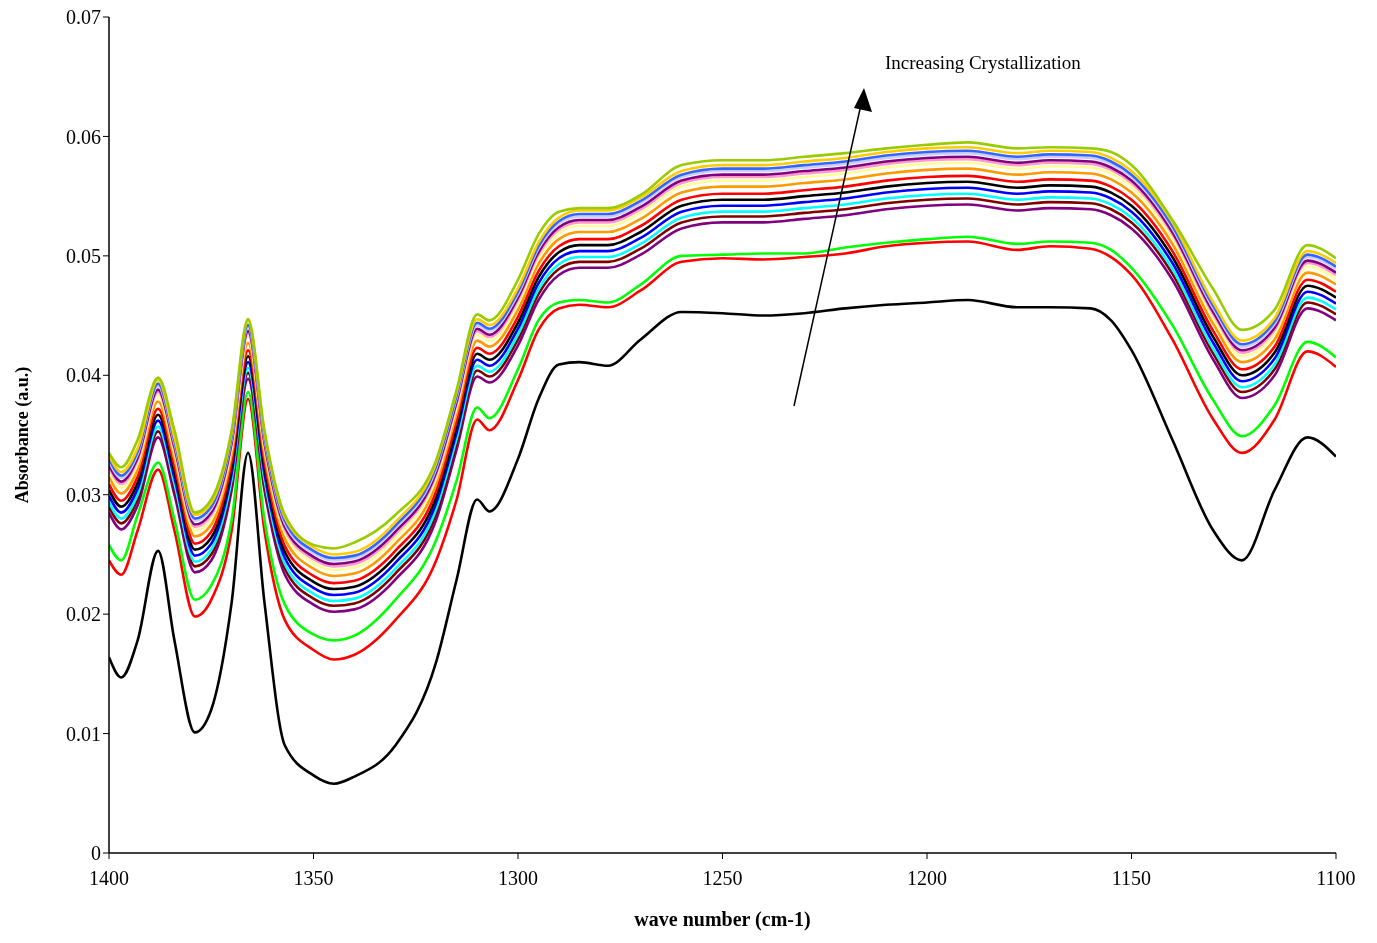 Image resolution: width=1377 pixels, height=943 pixels. Describe the element at coordinates (927, 878) in the screenshot. I see `x-tick-label: 1200` at that location.